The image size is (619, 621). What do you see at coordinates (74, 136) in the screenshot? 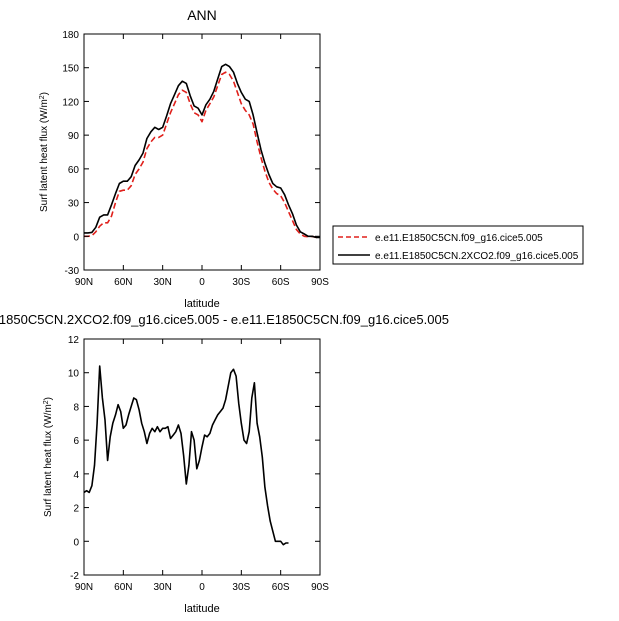
I see `top-y-tick-label: 90` at bounding box center [74, 136].